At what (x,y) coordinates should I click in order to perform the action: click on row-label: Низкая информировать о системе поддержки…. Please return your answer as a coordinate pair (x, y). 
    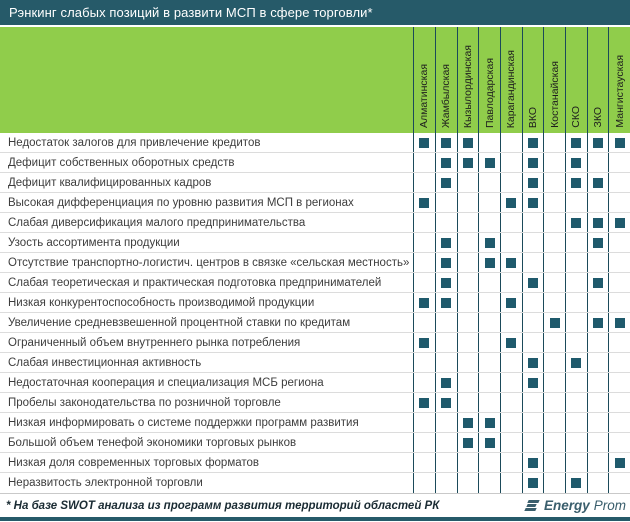
    Looking at the image, I should click on (183, 422).